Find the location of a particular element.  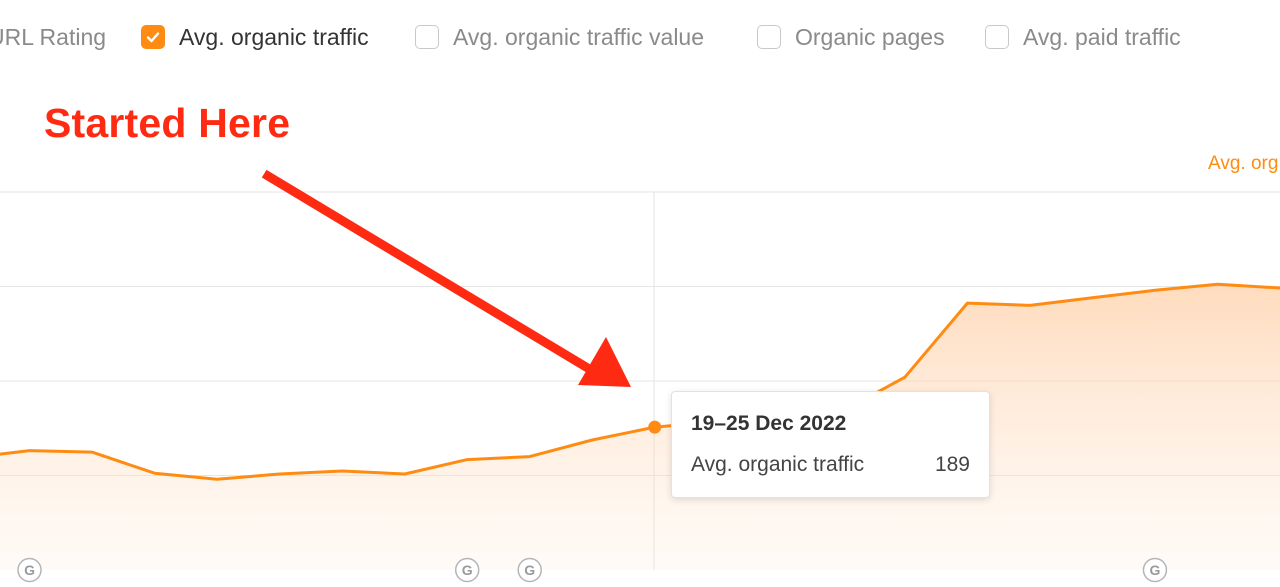

legend-item-url-rating: URL Rating is located at coordinates (53, 37).